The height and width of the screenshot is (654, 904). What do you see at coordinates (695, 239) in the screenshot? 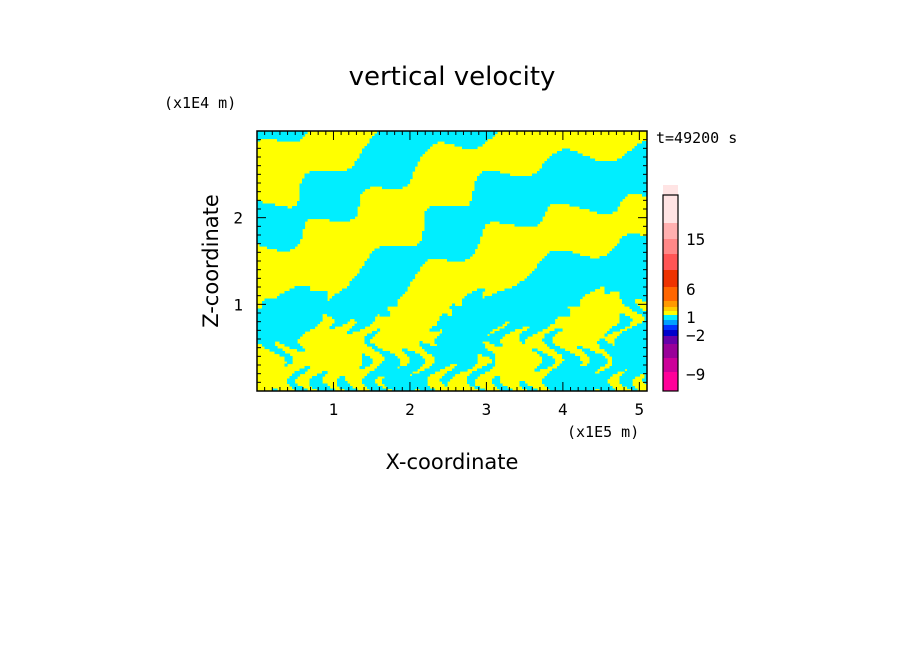
I see `colorbar-label: 15` at bounding box center [695, 239].